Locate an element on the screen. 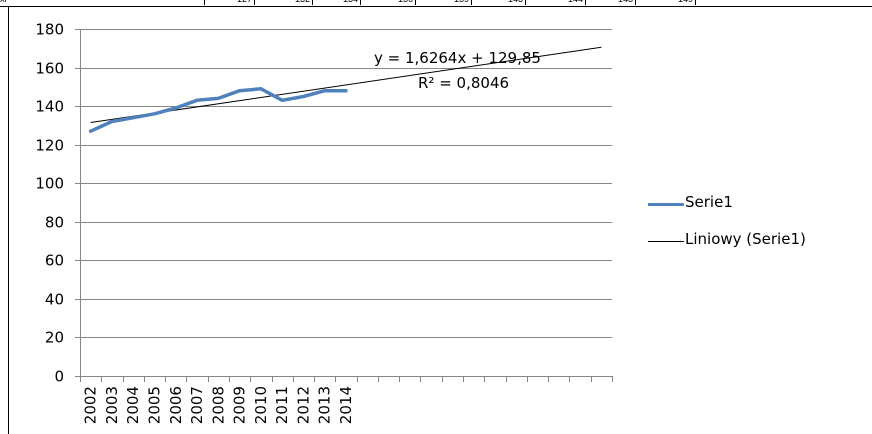  legend-label-trendline: Liniowy (Serie1) is located at coordinates (745, 239).